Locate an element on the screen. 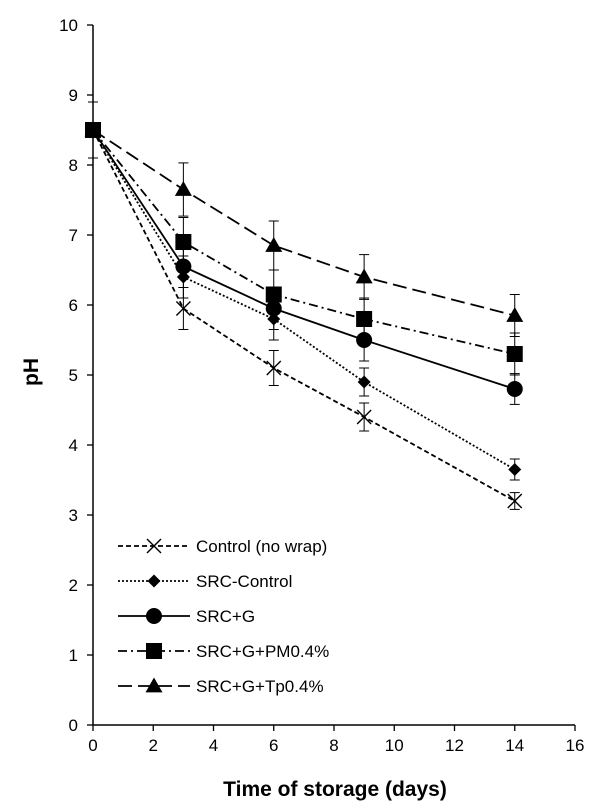 The image size is (590, 803). legend-label: SRC-Control is located at coordinates (244, 581).